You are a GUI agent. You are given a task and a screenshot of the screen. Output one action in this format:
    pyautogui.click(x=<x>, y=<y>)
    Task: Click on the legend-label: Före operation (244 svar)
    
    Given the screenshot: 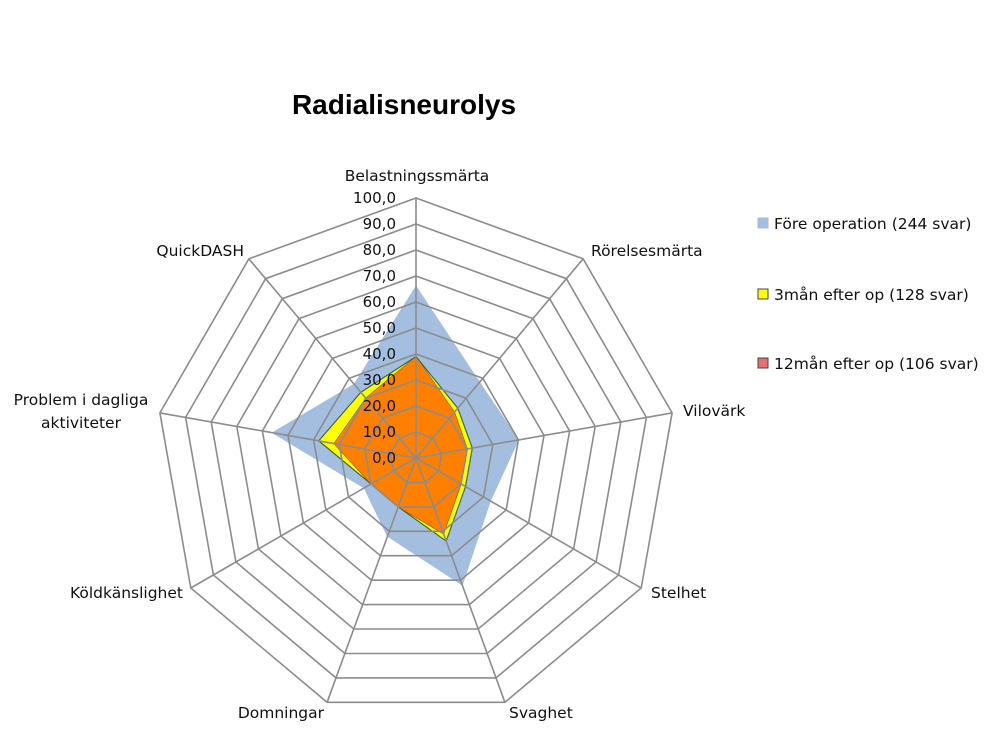 What is the action you would take?
    pyautogui.click(x=872, y=224)
    